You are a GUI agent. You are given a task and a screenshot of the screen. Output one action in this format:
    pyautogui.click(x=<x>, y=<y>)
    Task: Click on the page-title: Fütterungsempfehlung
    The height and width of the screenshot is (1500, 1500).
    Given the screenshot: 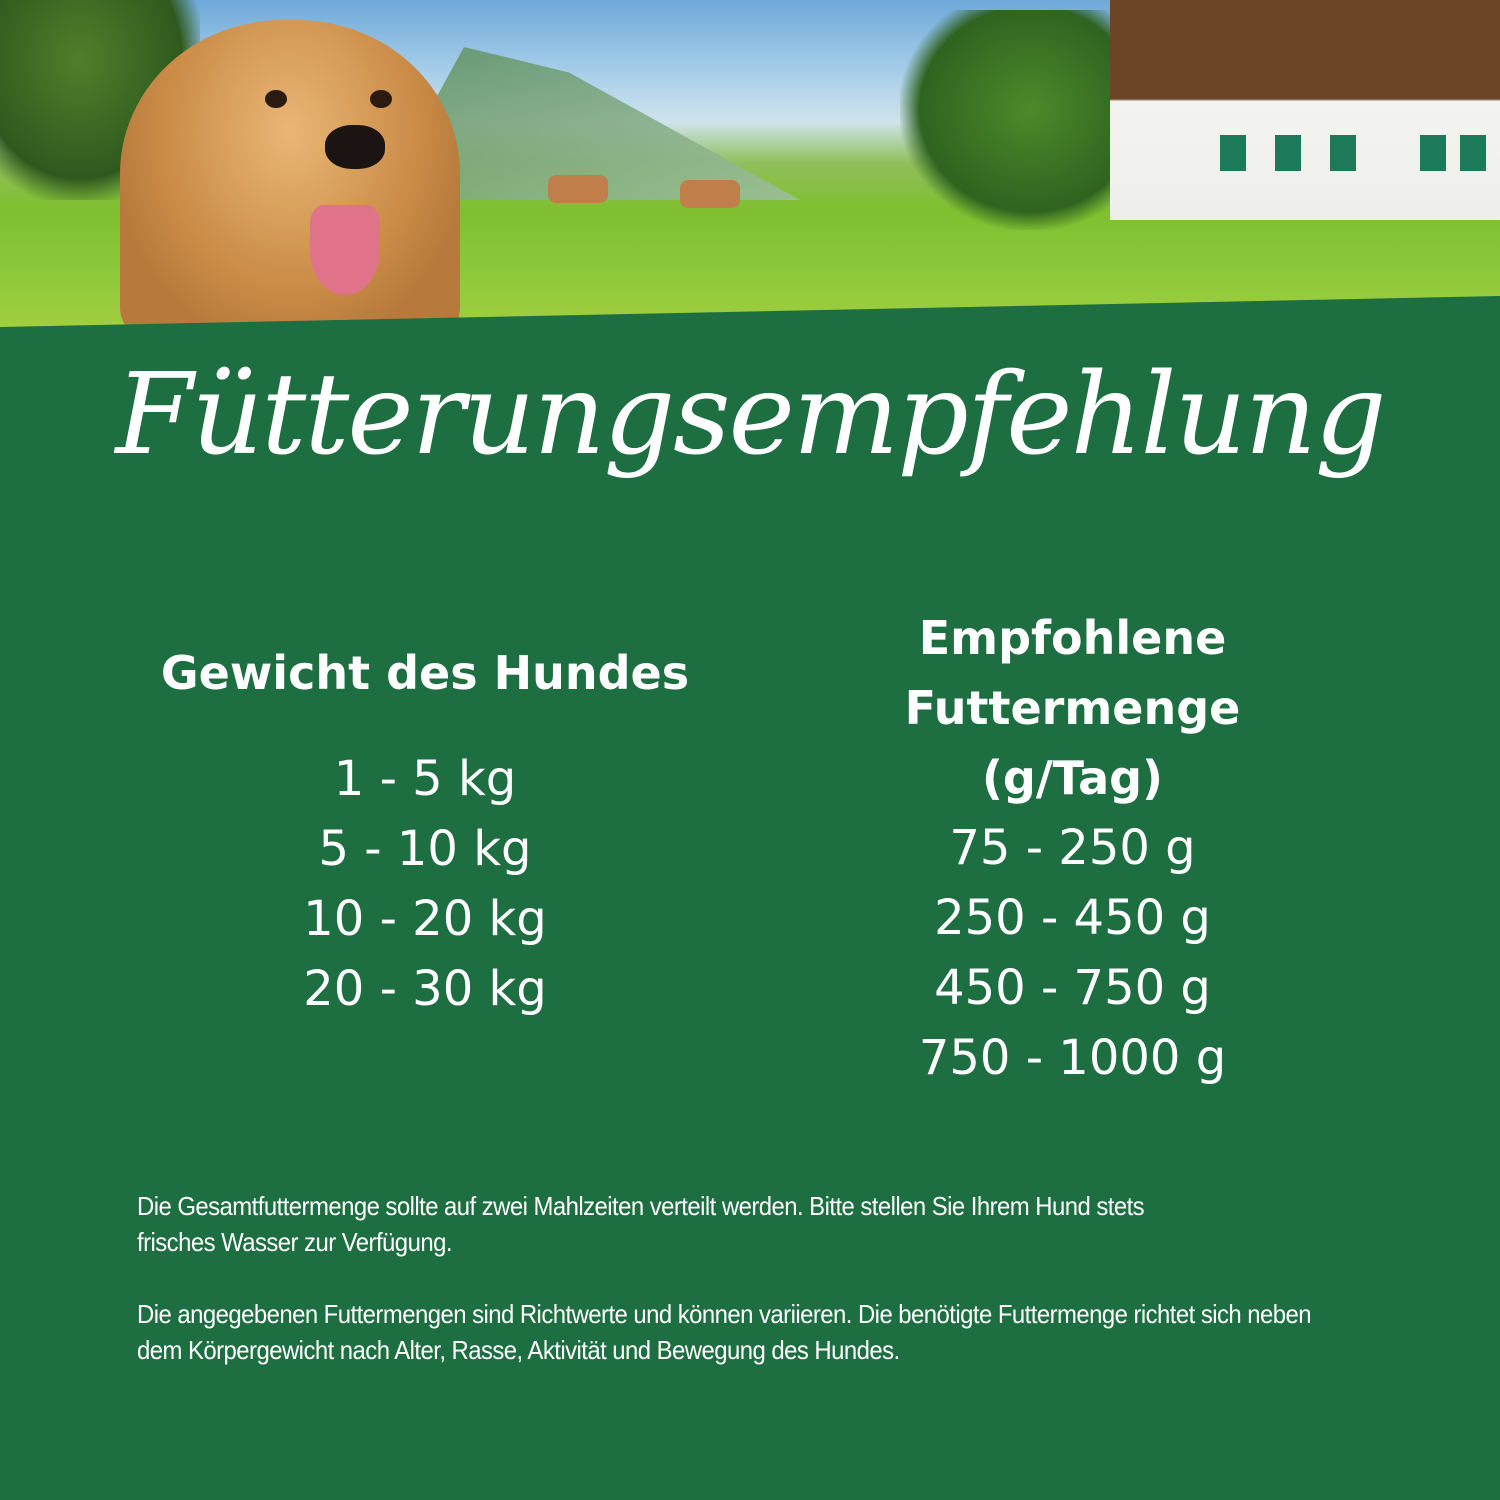 What is the action you would take?
    pyautogui.click(x=751, y=415)
    